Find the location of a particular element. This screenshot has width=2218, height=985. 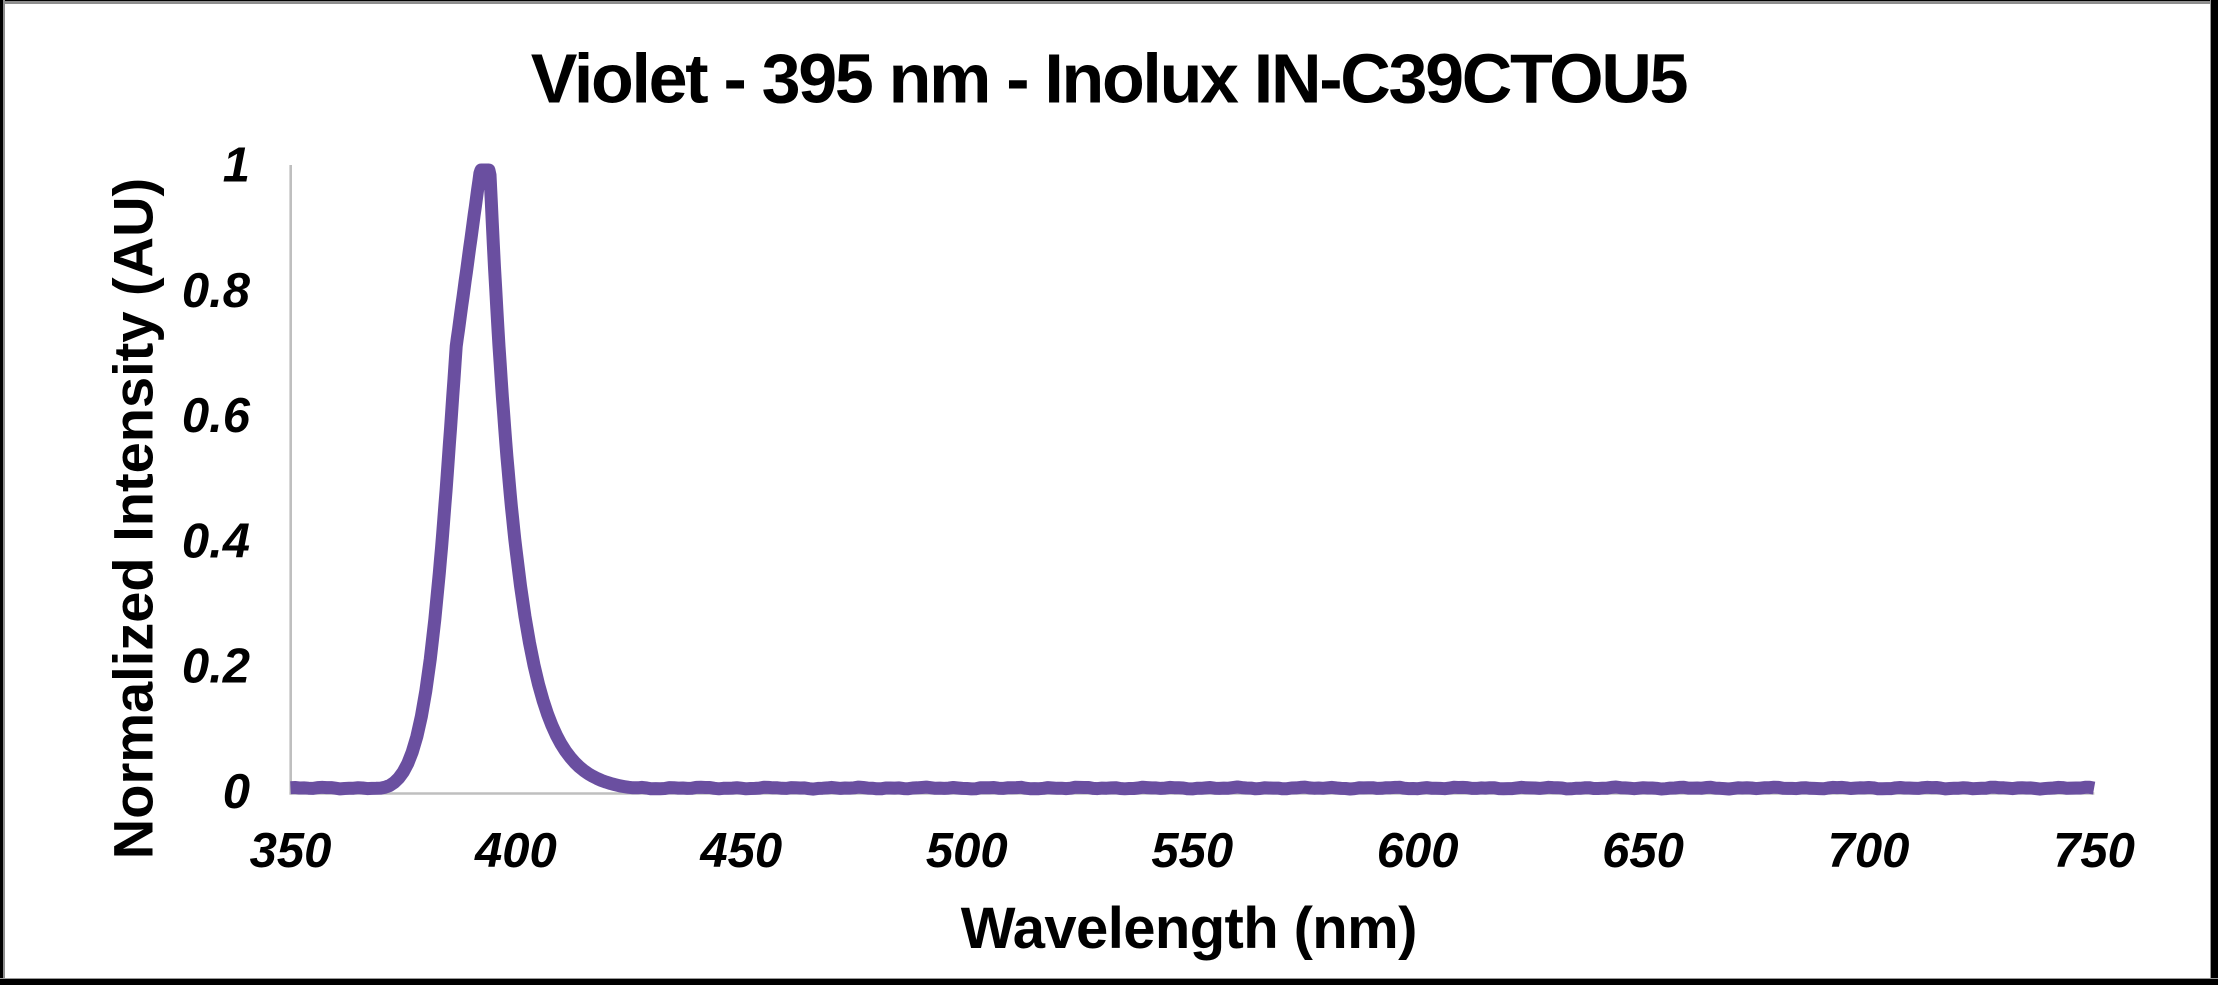

svg-text:Violet - 395 nm - Inolux IN-C3: Violet - 395 nm - Inolux IN-C39CTOU5 is located at coordinates (1109, 79).